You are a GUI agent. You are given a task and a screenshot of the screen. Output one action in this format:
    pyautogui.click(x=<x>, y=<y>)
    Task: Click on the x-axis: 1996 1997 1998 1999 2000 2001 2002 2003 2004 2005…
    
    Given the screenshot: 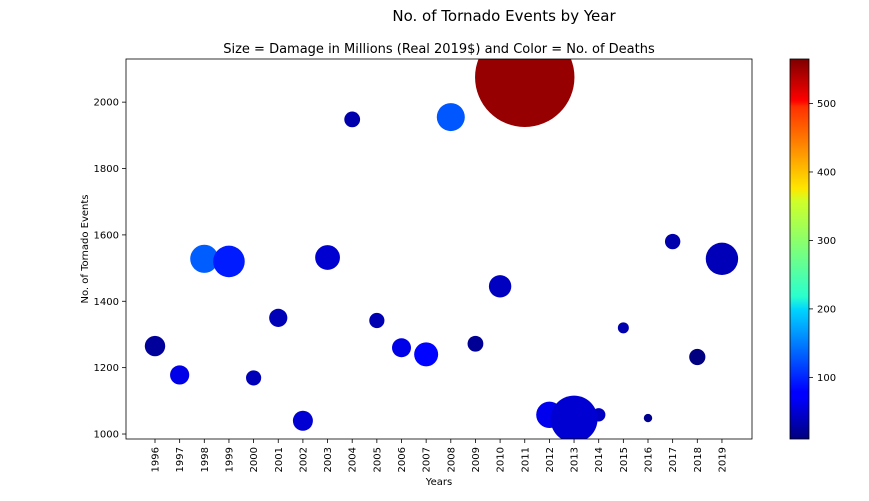 What is the action you would take?
    pyautogui.click(x=439, y=455)
    